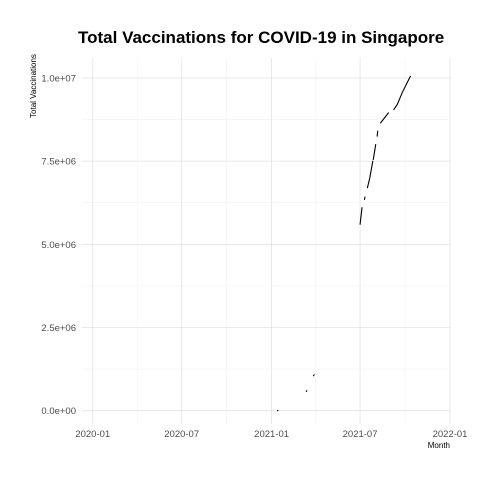 The image size is (480, 480). I want to click on x-tick-label: 2021-07, so click(360, 434).